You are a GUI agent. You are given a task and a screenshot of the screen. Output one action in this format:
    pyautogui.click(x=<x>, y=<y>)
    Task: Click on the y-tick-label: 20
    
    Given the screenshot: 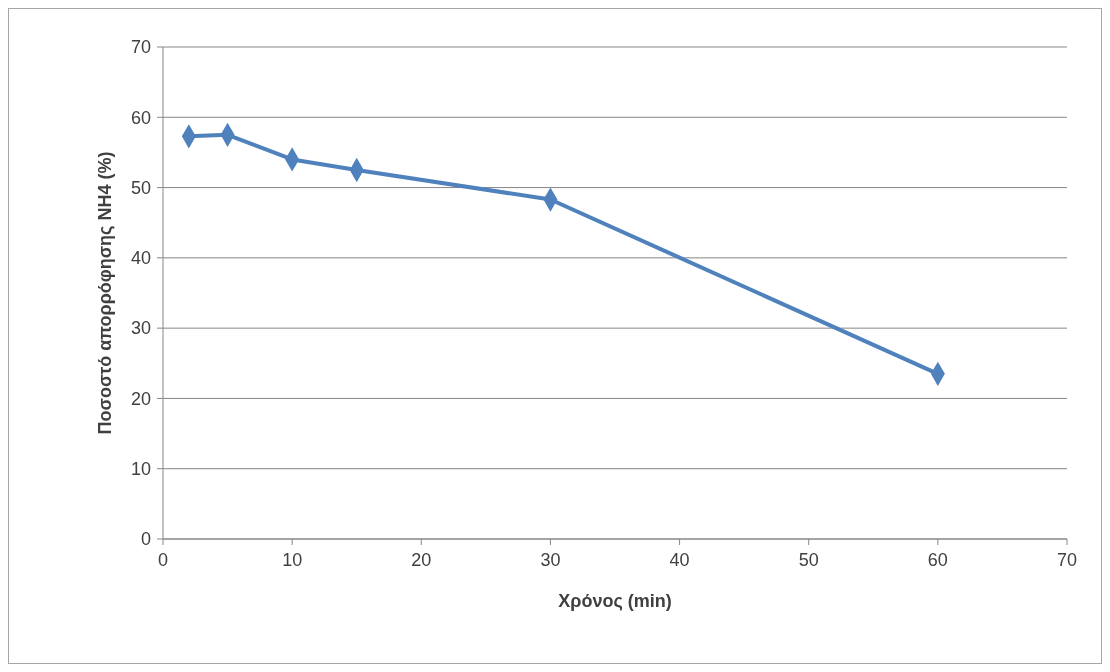 What is the action you would take?
    pyautogui.click(x=140, y=398)
    